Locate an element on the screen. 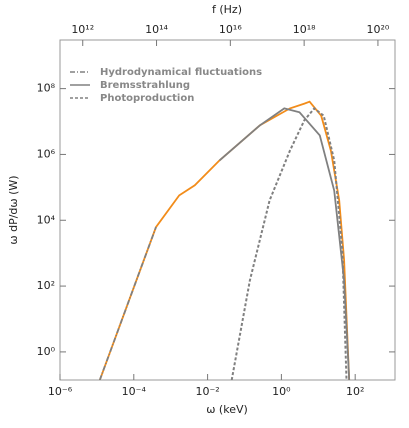 The image size is (409, 428). x2-tick-label: 10²⁰ is located at coordinates (378, 29).